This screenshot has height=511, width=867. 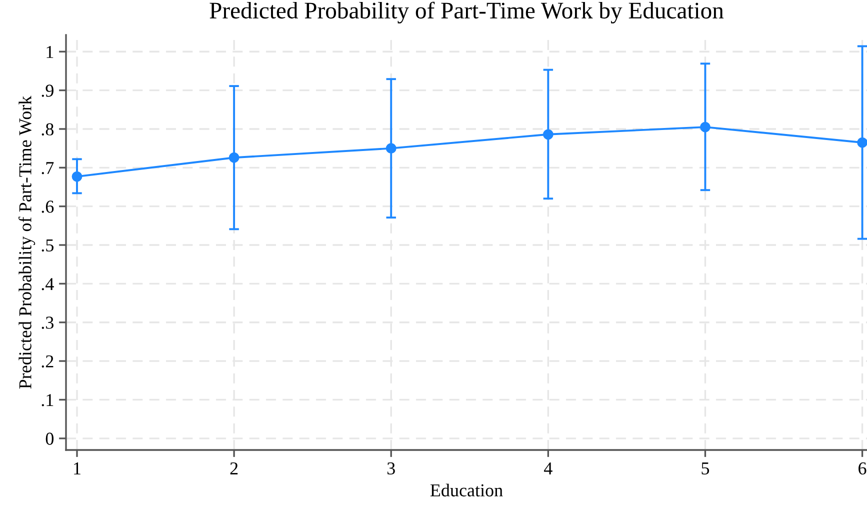 I want to click on y-tick-label: .2, so click(x=48, y=361).